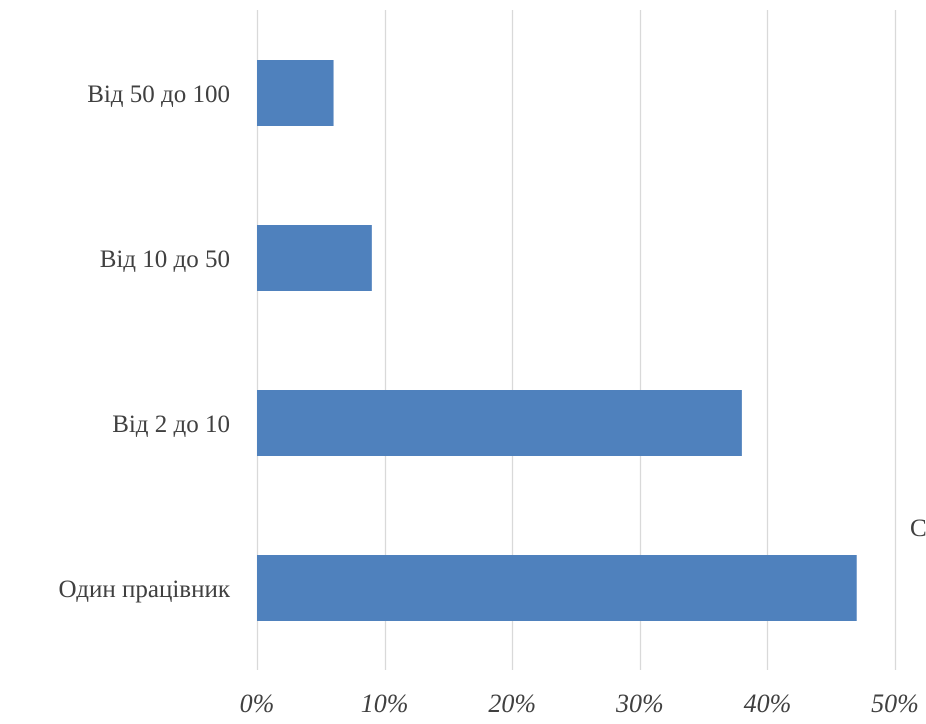  Describe the element at coordinates (165, 259) in the screenshot. I see `category-label: Від 10 до 50` at that location.